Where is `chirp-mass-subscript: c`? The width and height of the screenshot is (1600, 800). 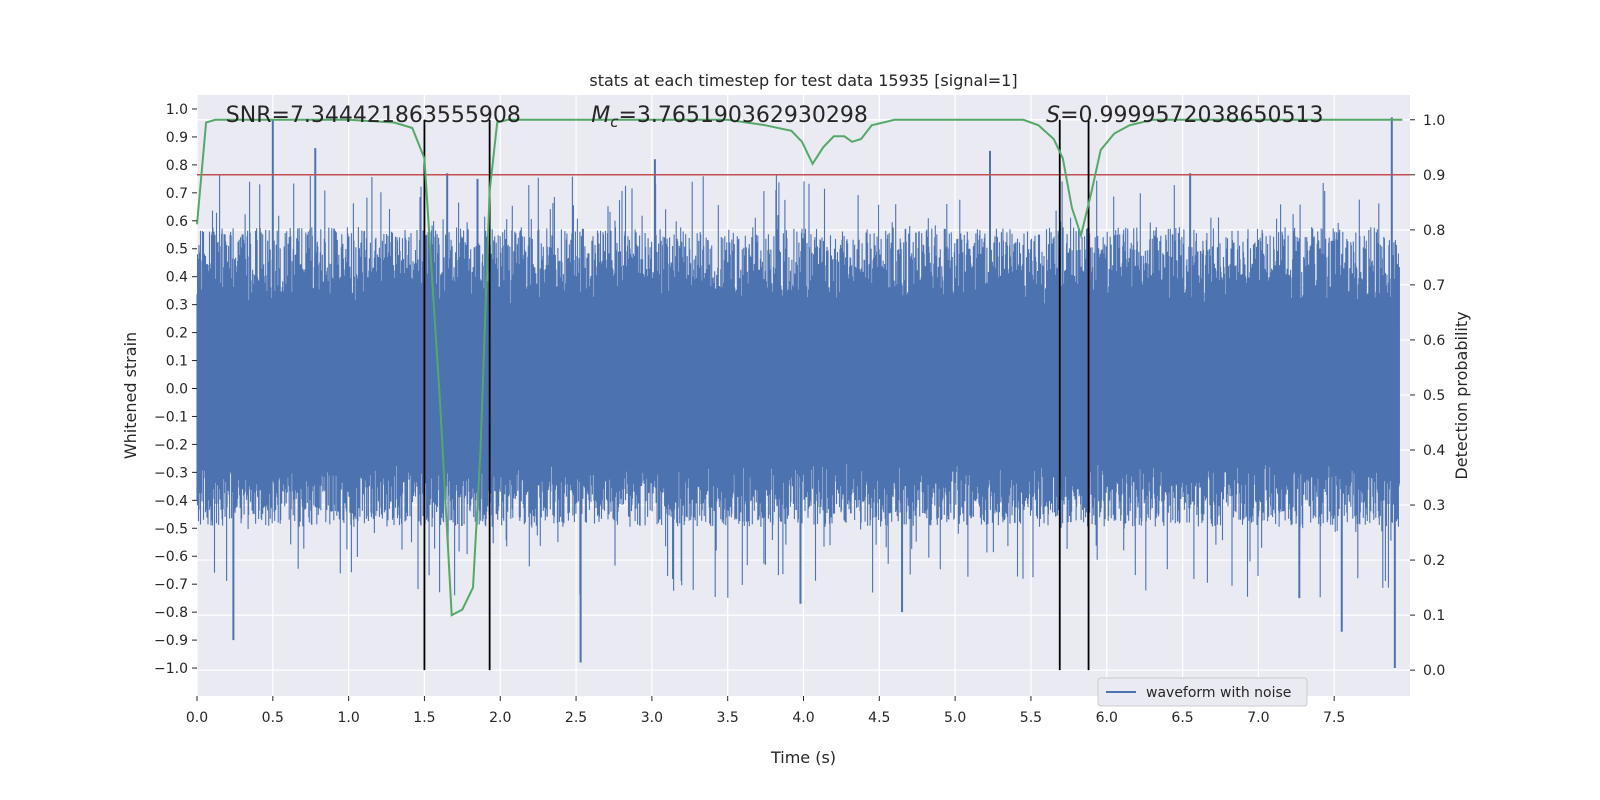
chirp-mass-subscript: c is located at coordinates (614, 122).